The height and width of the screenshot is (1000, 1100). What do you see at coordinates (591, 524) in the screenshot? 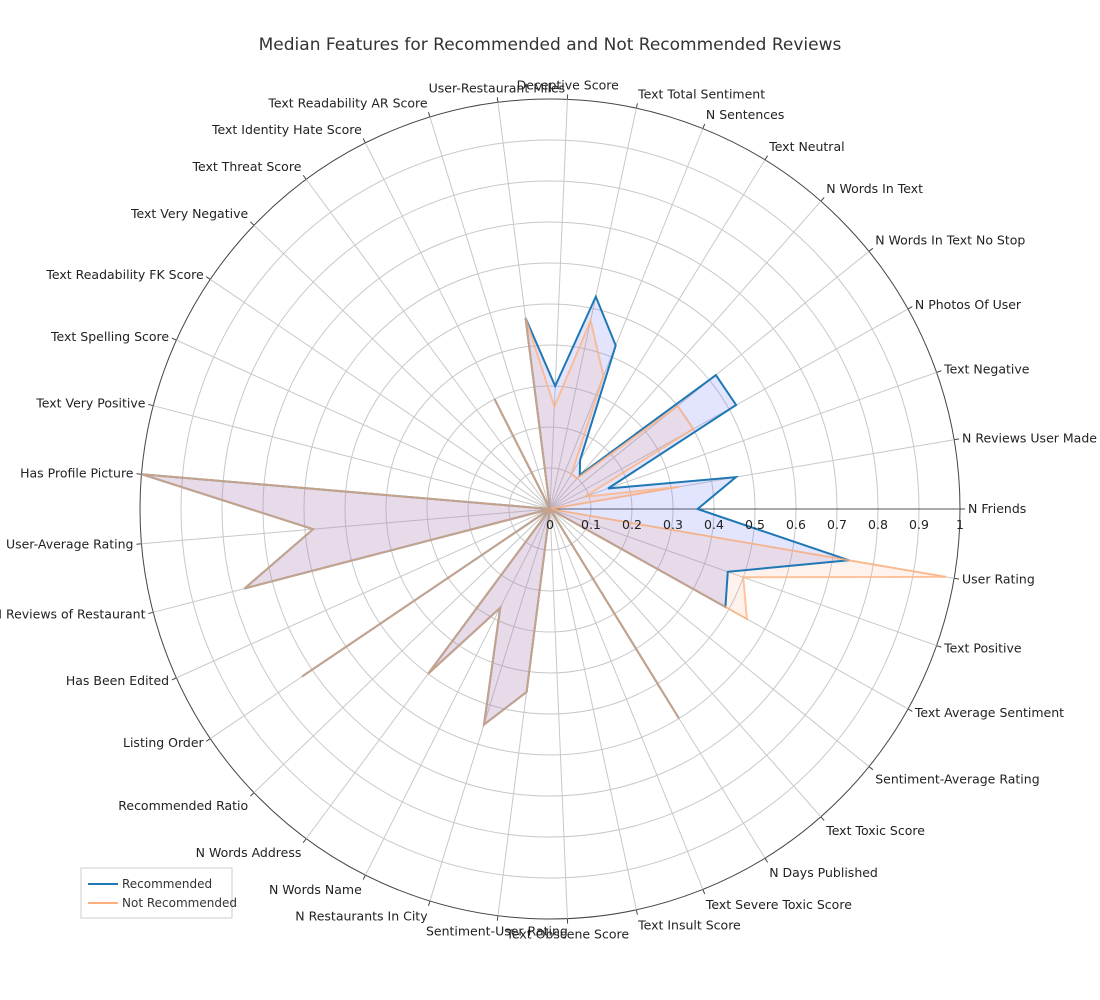
I see `radial-tick-label: 0.1` at bounding box center [591, 524].